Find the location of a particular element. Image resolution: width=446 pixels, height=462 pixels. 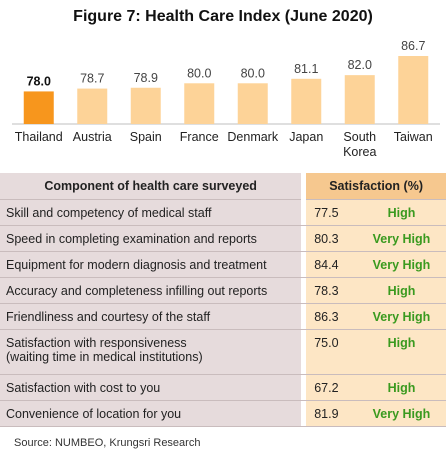

value-label: 81.1 is located at coordinates (306, 69).